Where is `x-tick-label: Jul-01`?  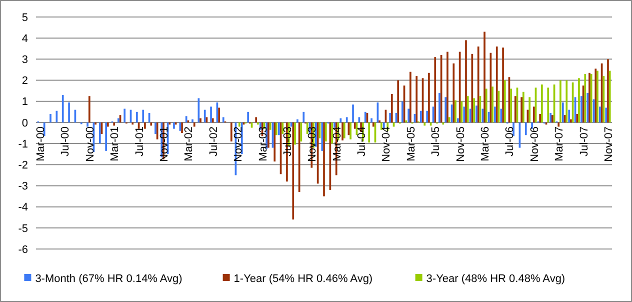
x-tick-label: Jul-01 is located at coordinates (140, 141).